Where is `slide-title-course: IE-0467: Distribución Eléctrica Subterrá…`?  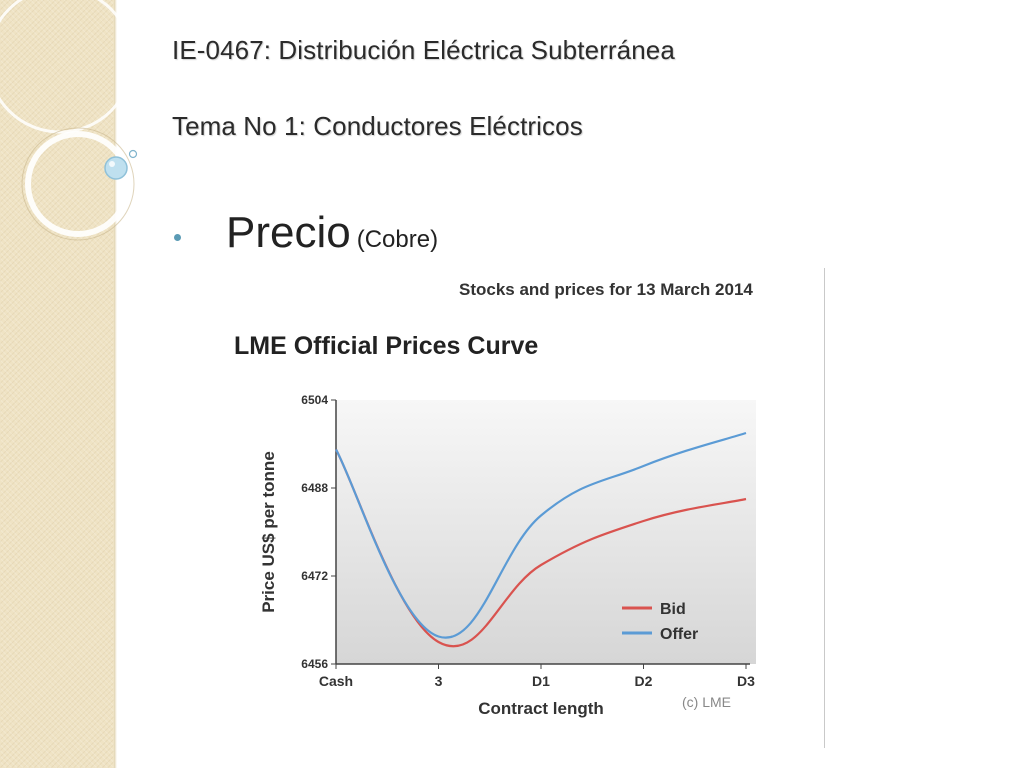 slide-title-course: IE-0467: Distribución Eléctrica Subterrá… is located at coordinates (423, 50).